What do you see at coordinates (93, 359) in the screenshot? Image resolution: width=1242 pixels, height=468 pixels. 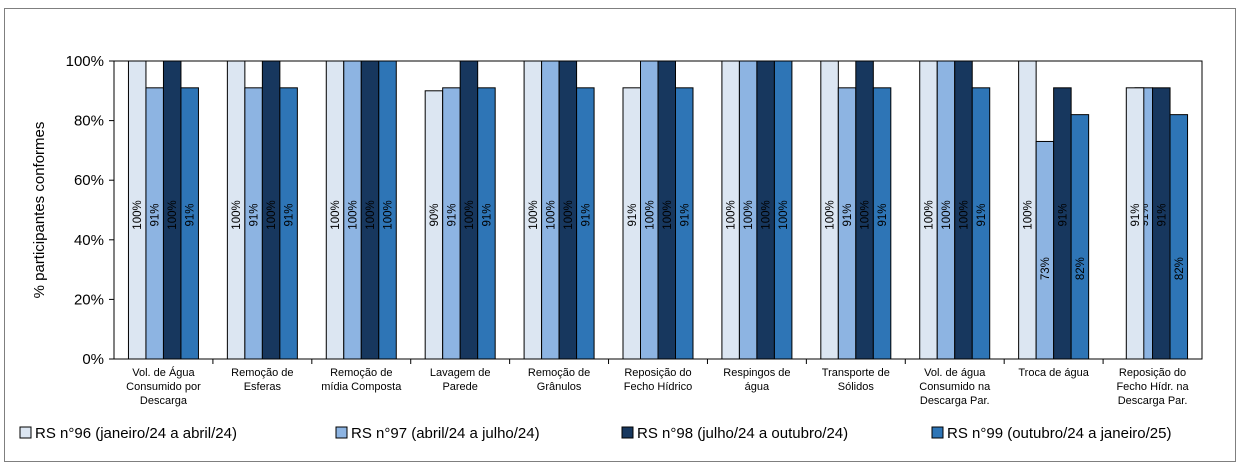 I see `y-tick-label: 0%` at bounding box center [93, 359].